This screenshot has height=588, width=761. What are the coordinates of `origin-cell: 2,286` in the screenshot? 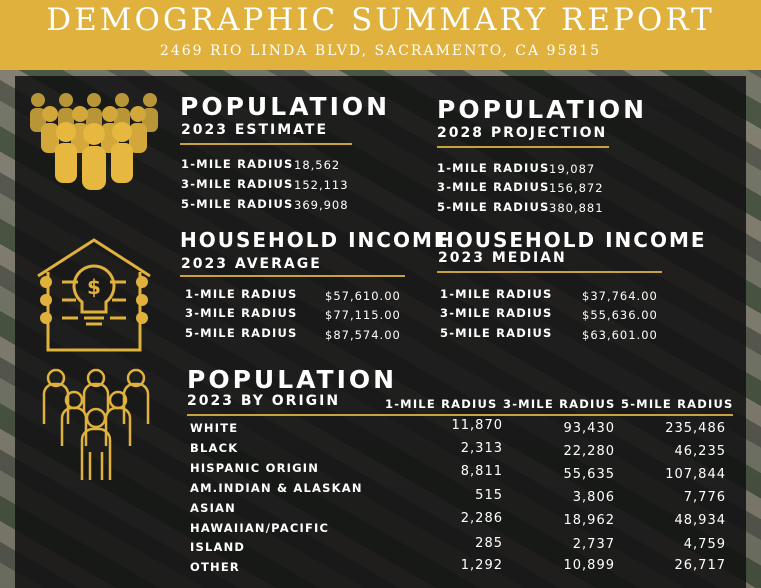 It's located at (481, 518).